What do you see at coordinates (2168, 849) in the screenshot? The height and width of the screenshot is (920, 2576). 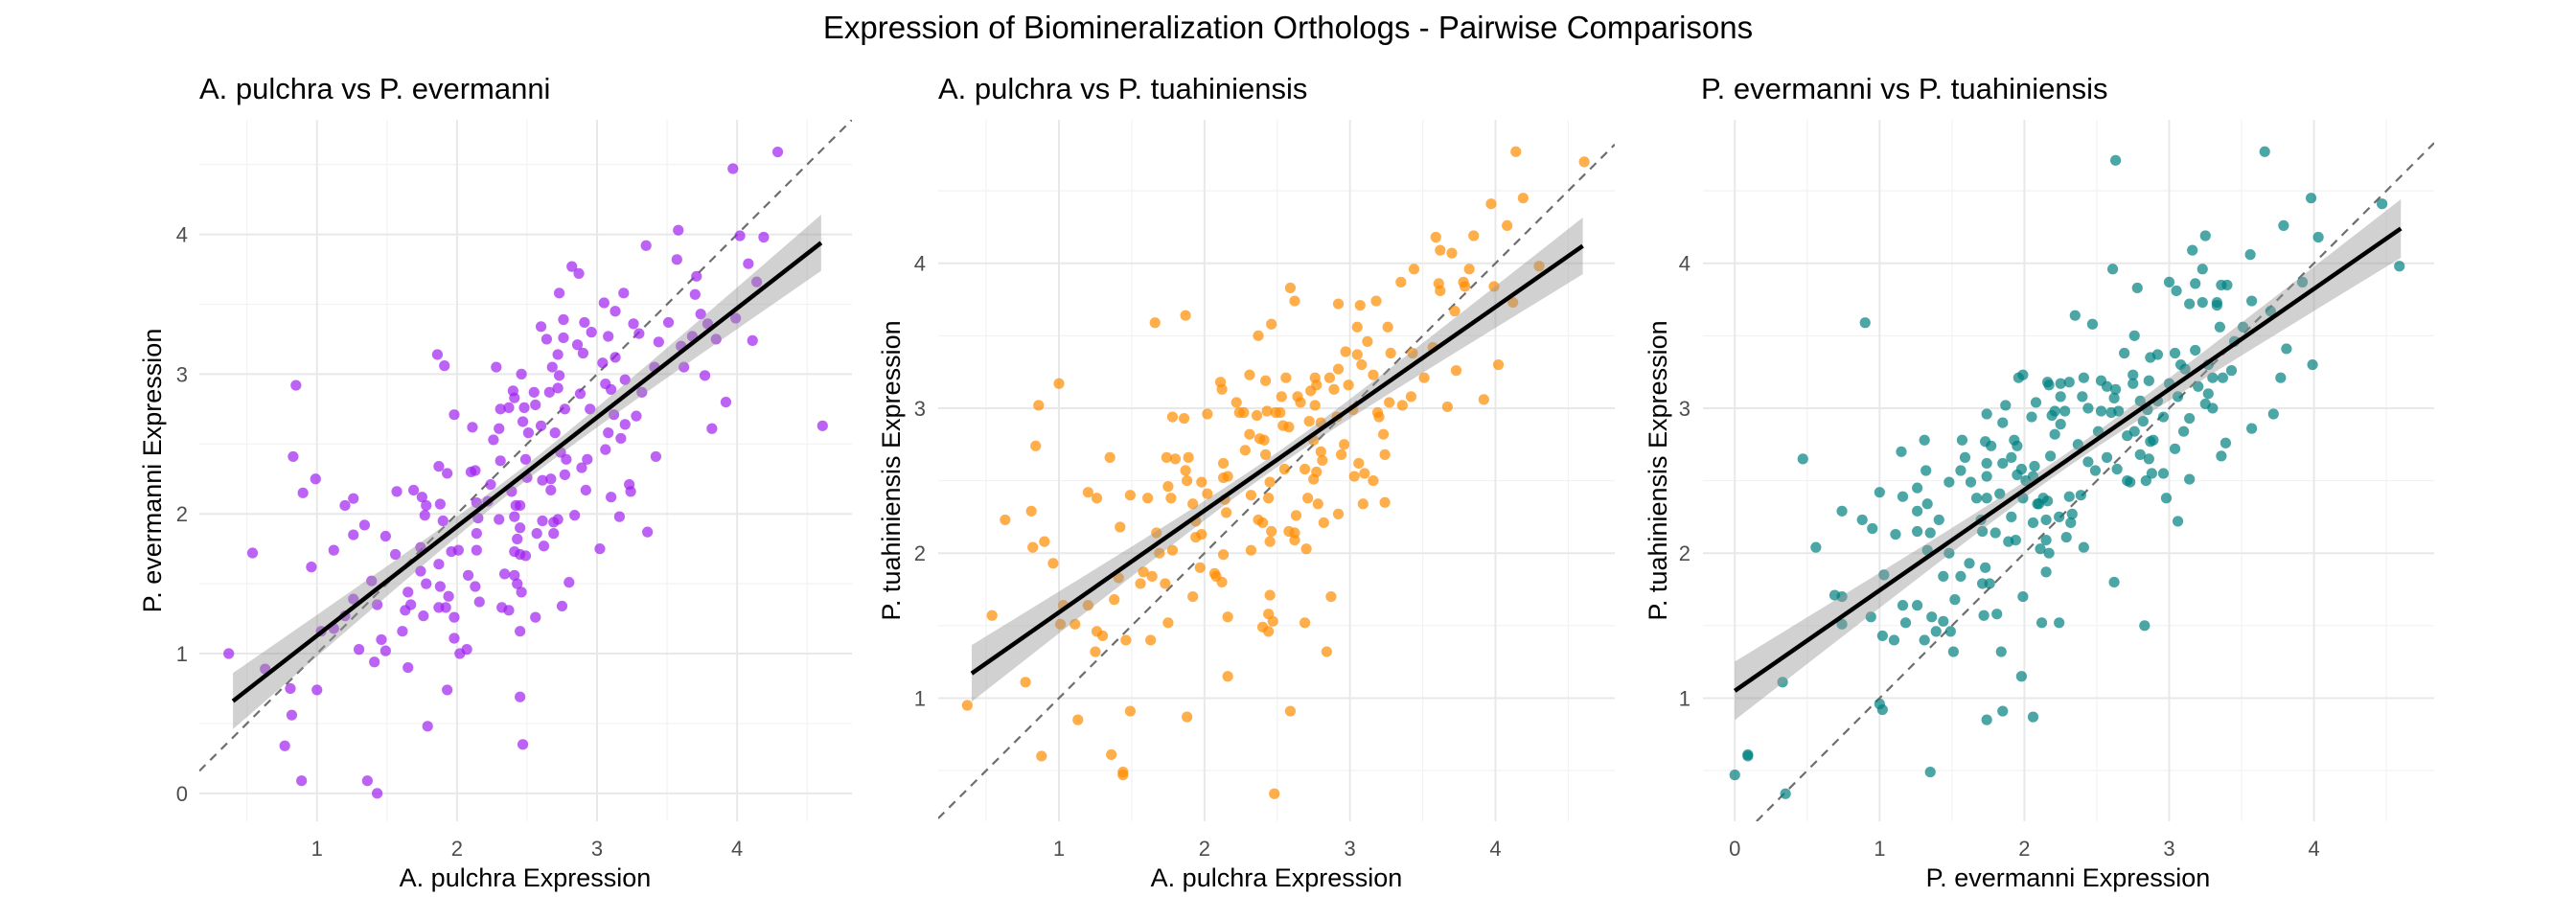 I see `x-tick-label: 3` at bounding box center [2168, 849].